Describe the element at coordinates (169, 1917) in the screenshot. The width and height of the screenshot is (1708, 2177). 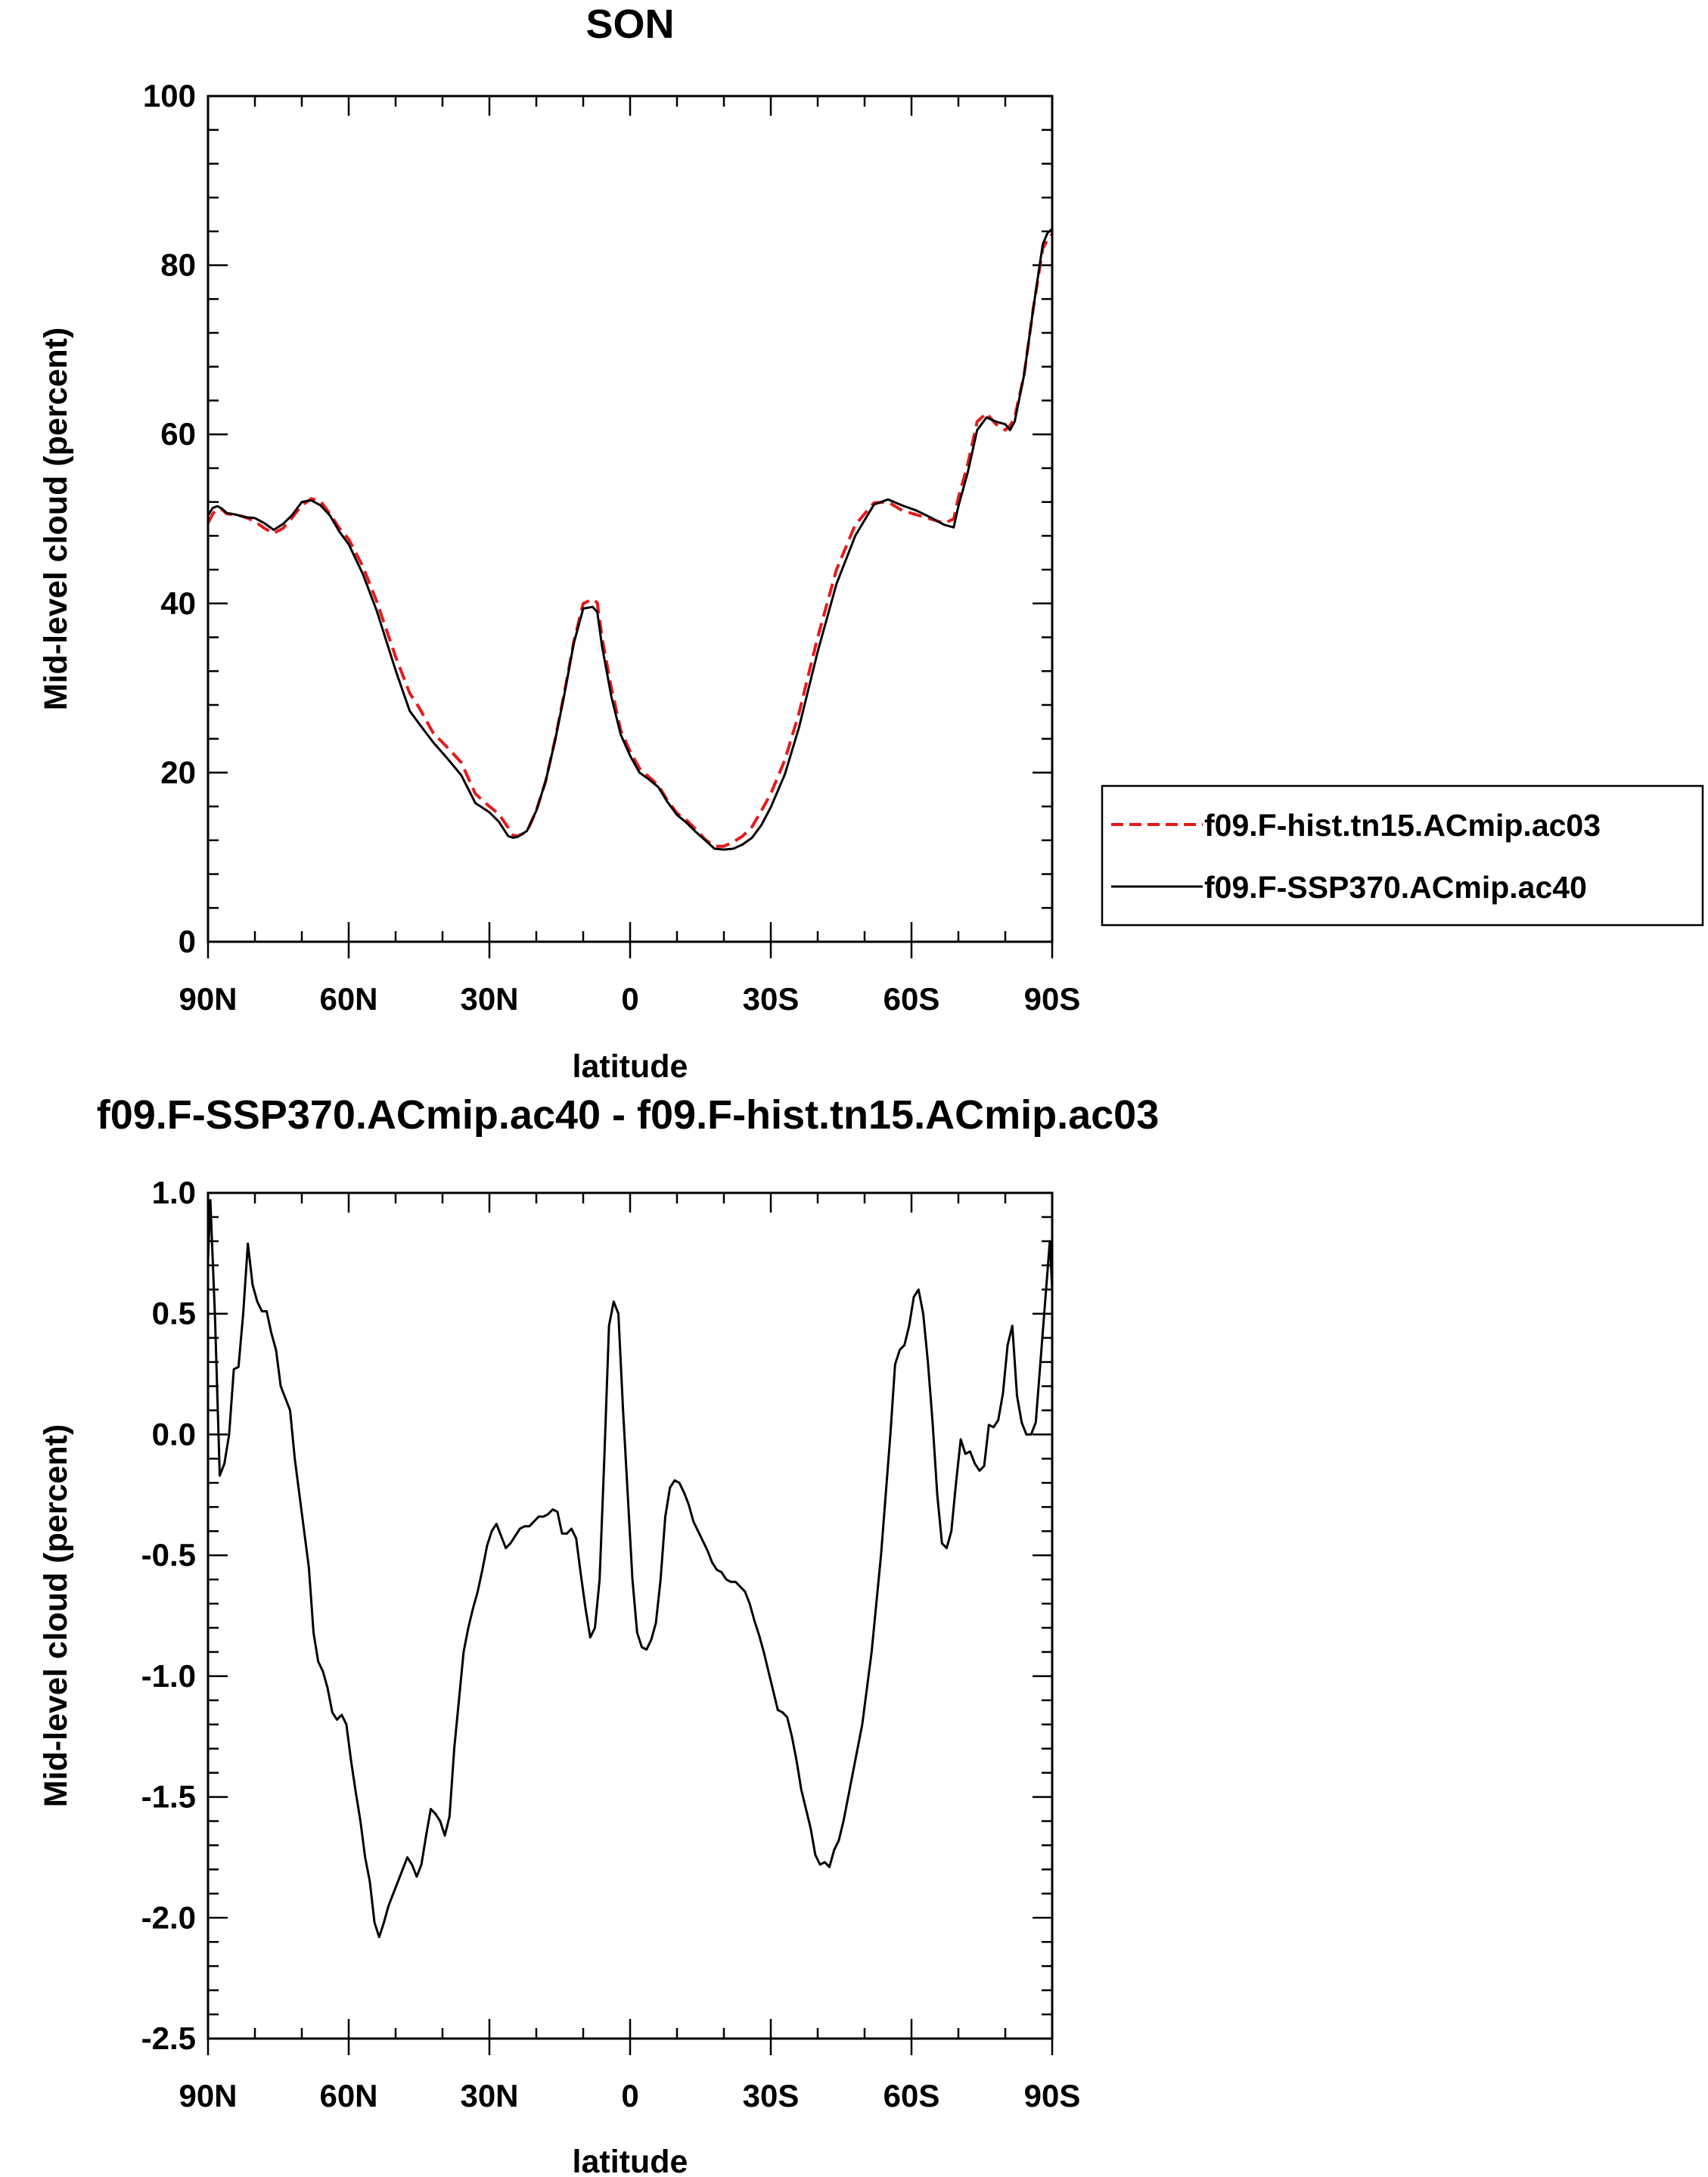
I see `y-tick-label: -2.0` at that location.